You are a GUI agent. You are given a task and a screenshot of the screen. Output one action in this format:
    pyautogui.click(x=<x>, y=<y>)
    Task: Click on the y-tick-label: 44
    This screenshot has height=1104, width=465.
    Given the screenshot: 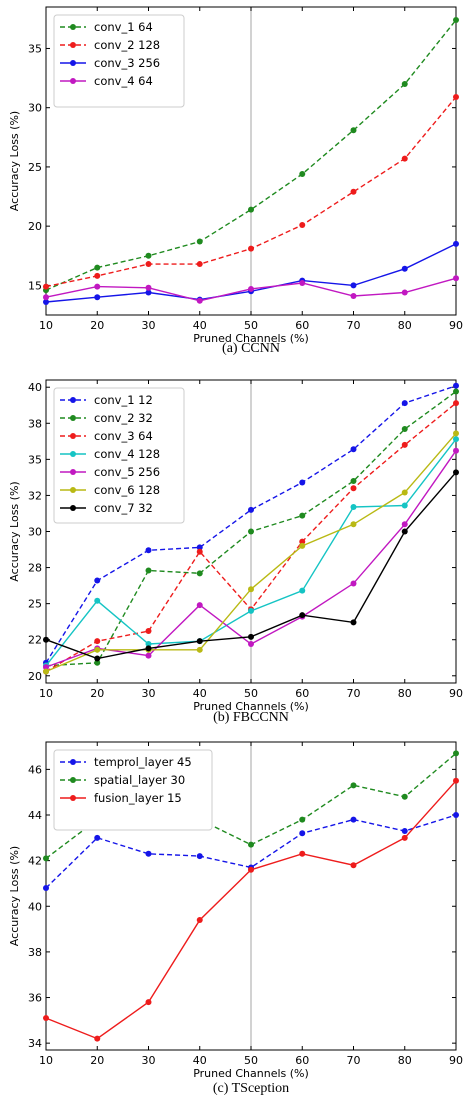 What is the action you would take?
    pyautogui.click(x=35, y=815)
    